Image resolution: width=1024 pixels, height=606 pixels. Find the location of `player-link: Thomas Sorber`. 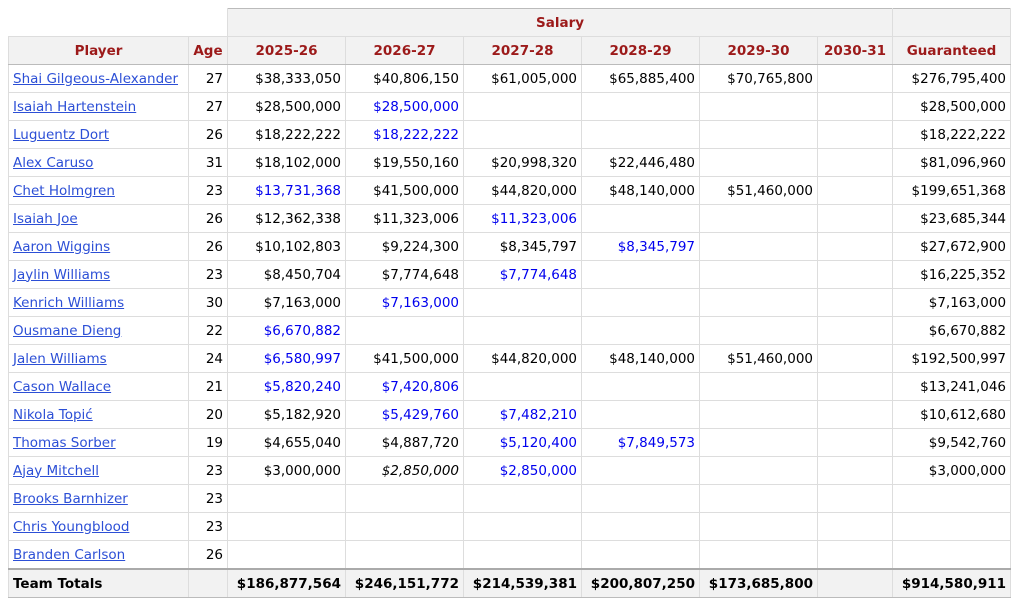

player-link: Thomas Sorber is located at coordinates (64, 442).